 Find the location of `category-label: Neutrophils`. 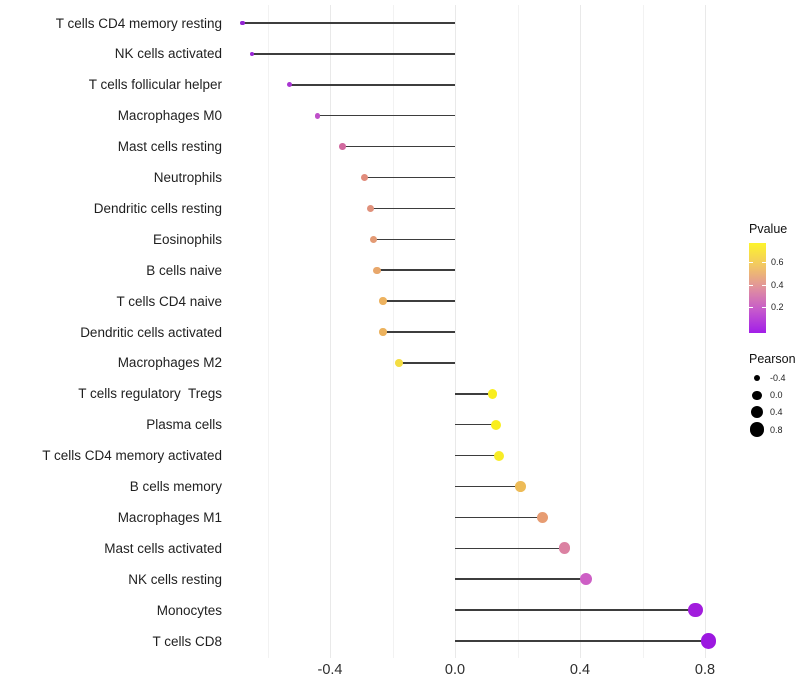

category-label: Neutrophils is located at coordinates (187, 177).